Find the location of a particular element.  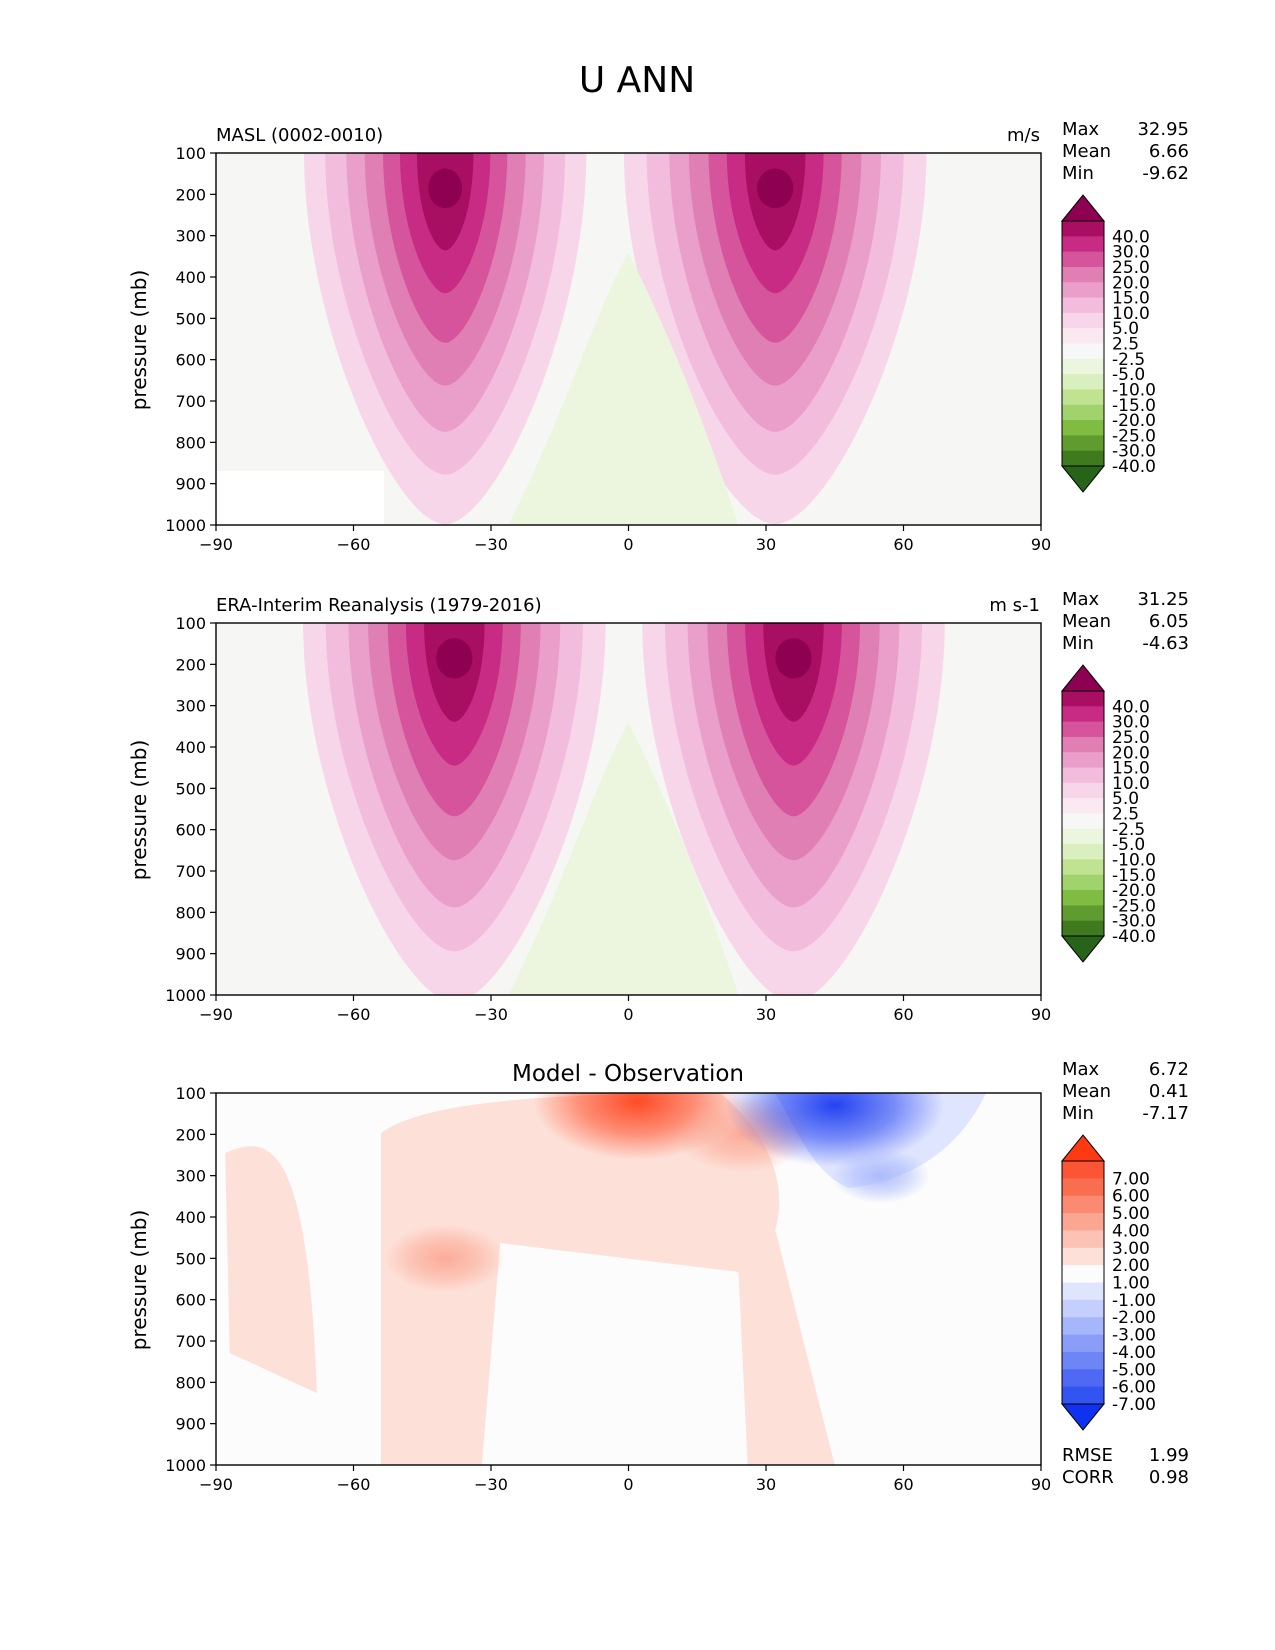

colorbar-label: -5.00 is located at coordinates (1134, 1370).